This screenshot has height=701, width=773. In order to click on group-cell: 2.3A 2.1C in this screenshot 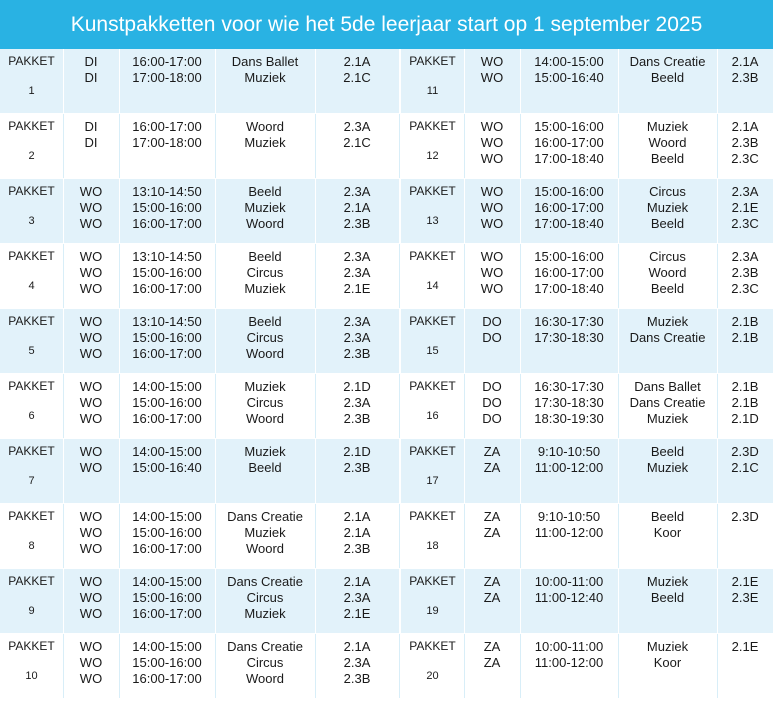, I will do `click(357, 146)`.